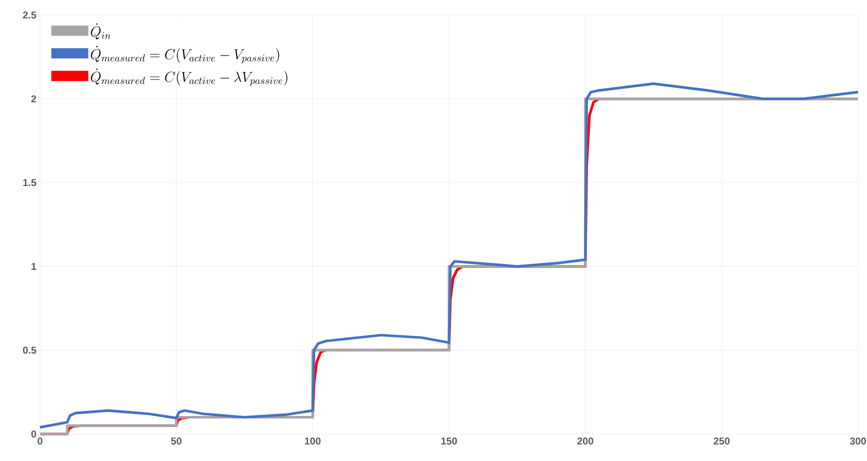 Image resolution: width=867 pixels, height=461 pixels. What do you see at coordinates (100, 31) in the screenshot?
I see `legend-label: $\dot{Q}_{in}$` at bounding box center [100, 31].